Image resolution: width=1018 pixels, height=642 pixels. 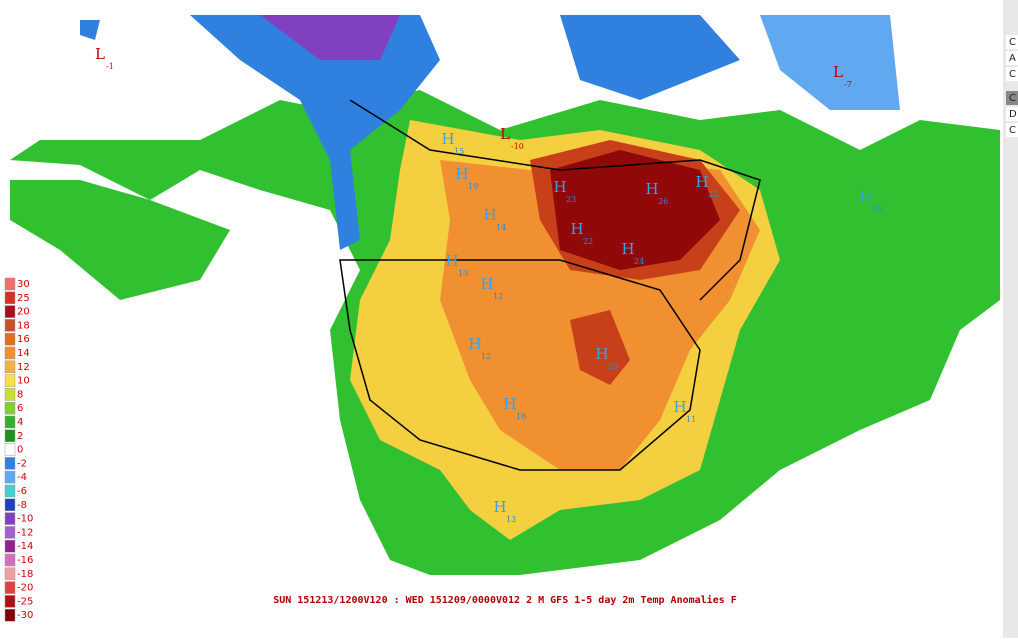 What do you see at coordinates (22, 505) in the screenshot?
I see `legend-label: -8` at bounding box center [22, 505].